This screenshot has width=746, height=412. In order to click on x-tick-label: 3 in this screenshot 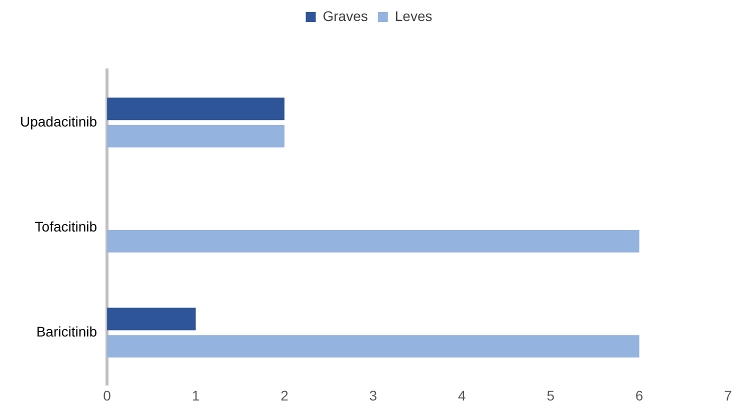, I will do `click(373, 395)`.